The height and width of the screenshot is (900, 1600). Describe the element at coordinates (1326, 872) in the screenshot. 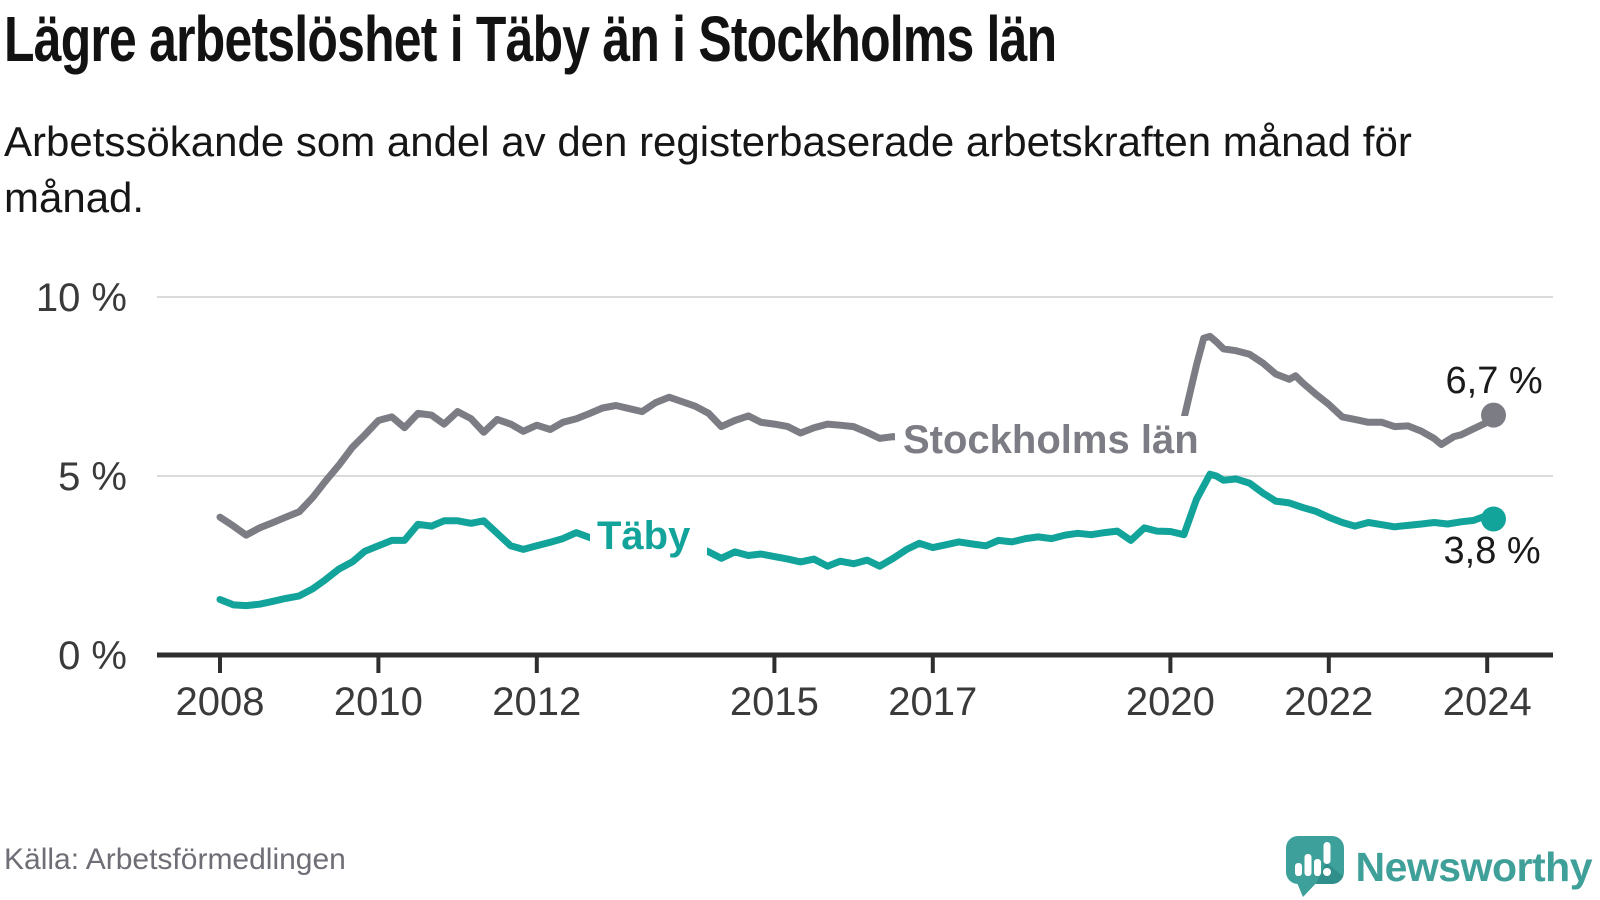

I see `logo-exclamation-dot` at that location.